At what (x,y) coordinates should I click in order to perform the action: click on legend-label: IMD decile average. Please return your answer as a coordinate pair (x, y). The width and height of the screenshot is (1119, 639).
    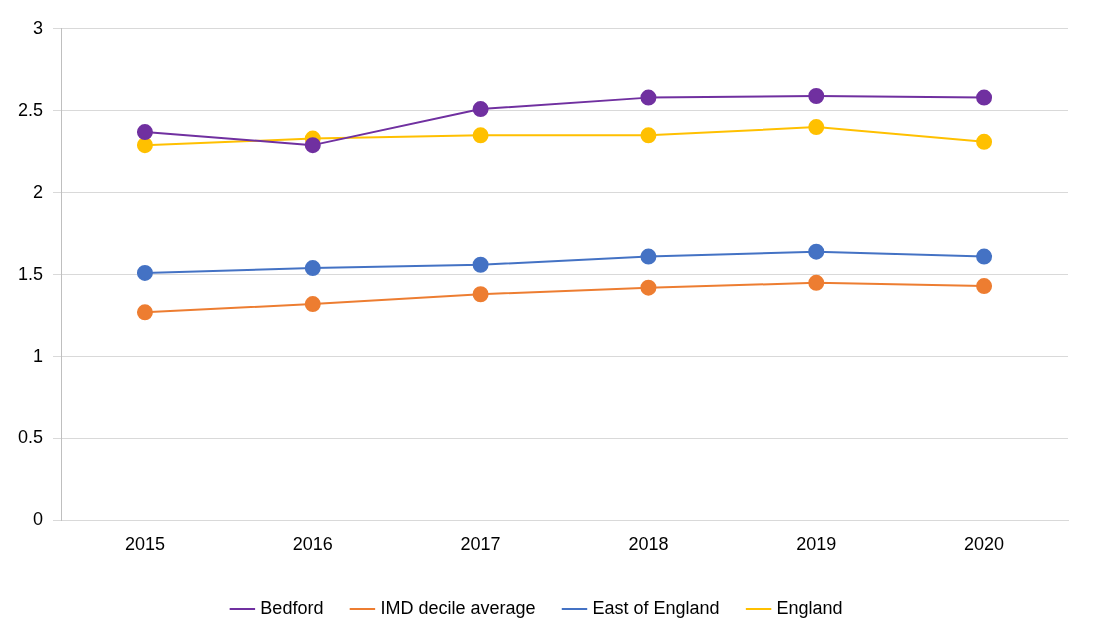
    Looking at the image, I should click on (458, 607).